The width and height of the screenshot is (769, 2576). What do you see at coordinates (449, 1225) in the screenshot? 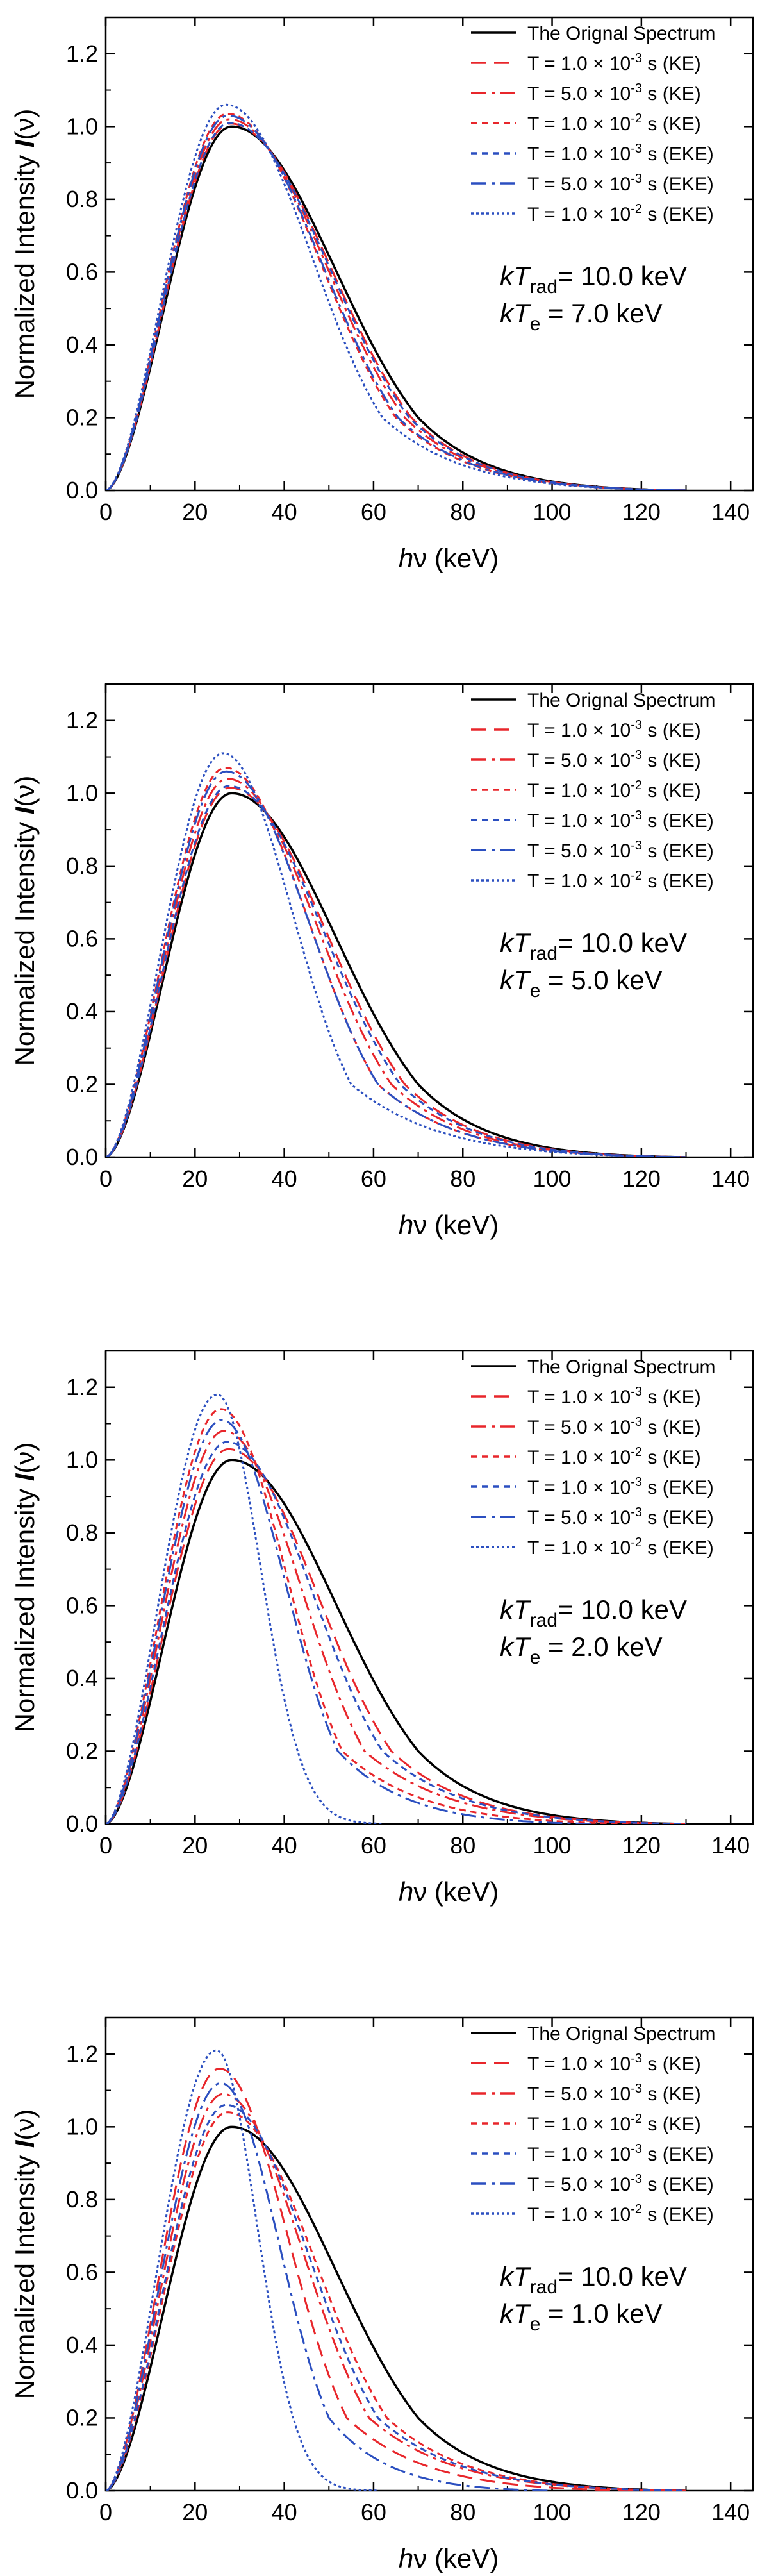
I see `x-axis-label: hν (keV)` at bounding box center [449, 1225].